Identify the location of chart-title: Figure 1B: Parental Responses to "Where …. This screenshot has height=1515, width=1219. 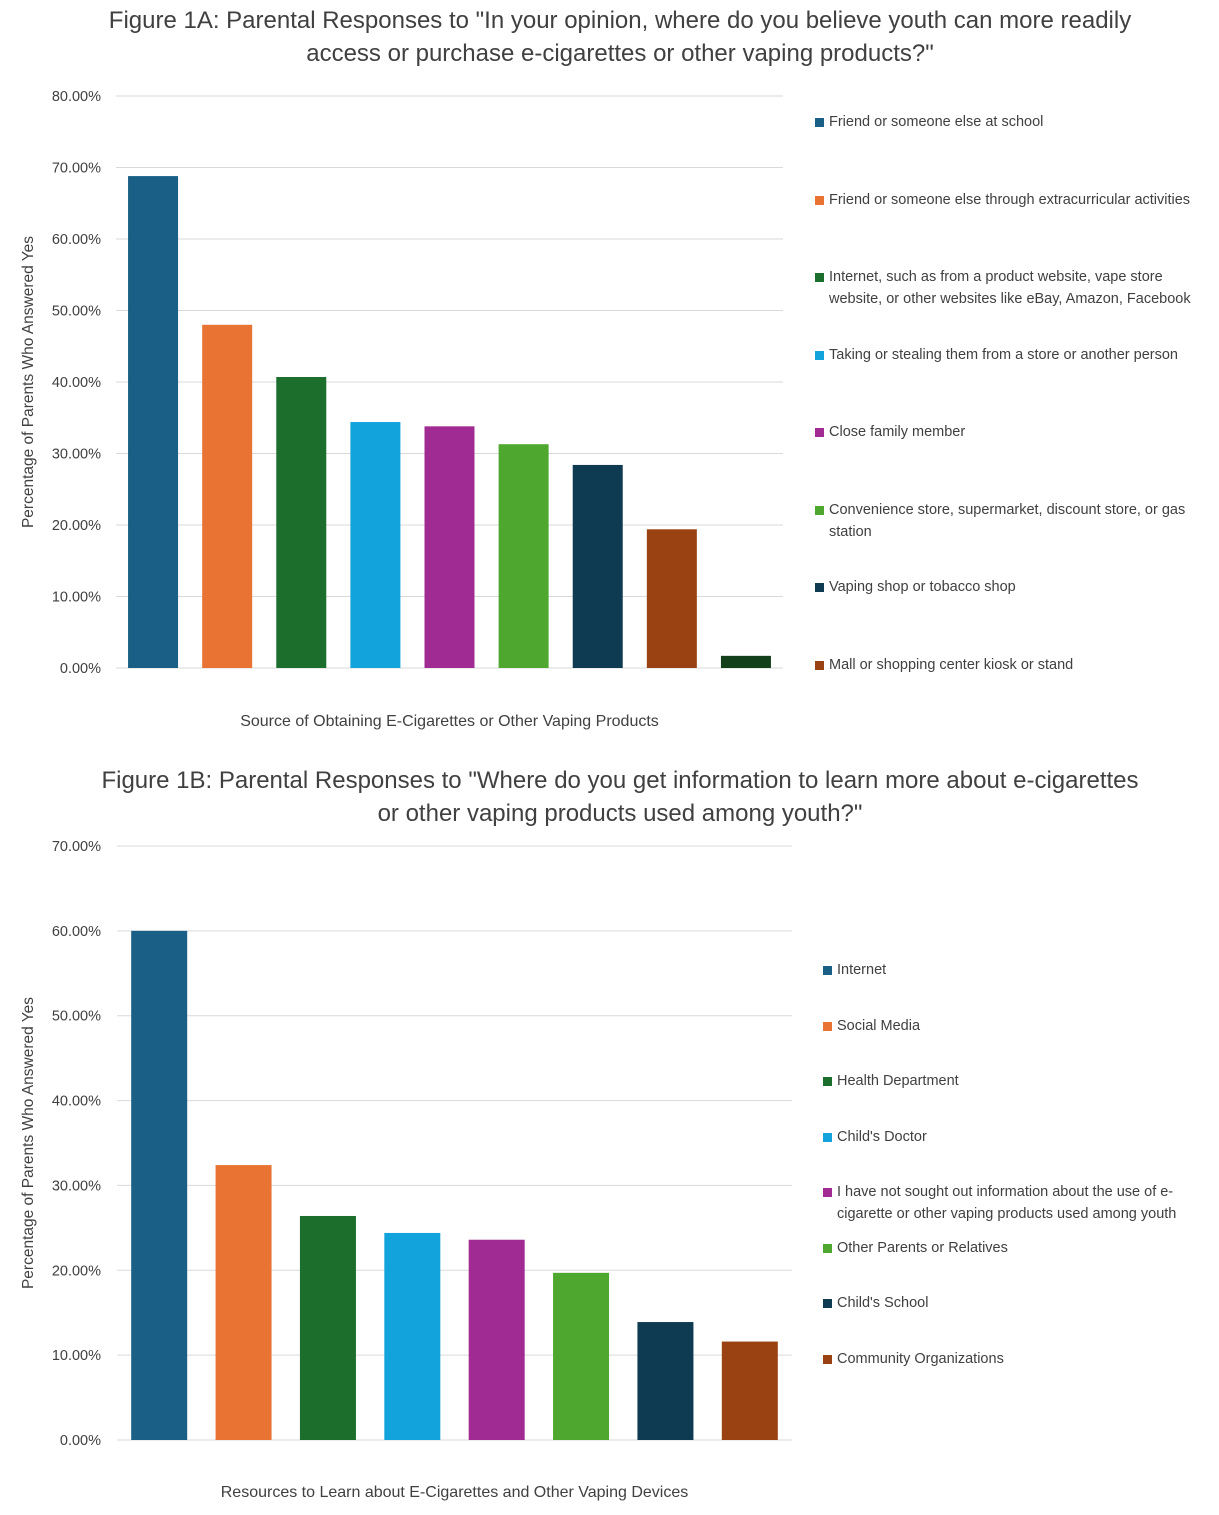
(620, 797).